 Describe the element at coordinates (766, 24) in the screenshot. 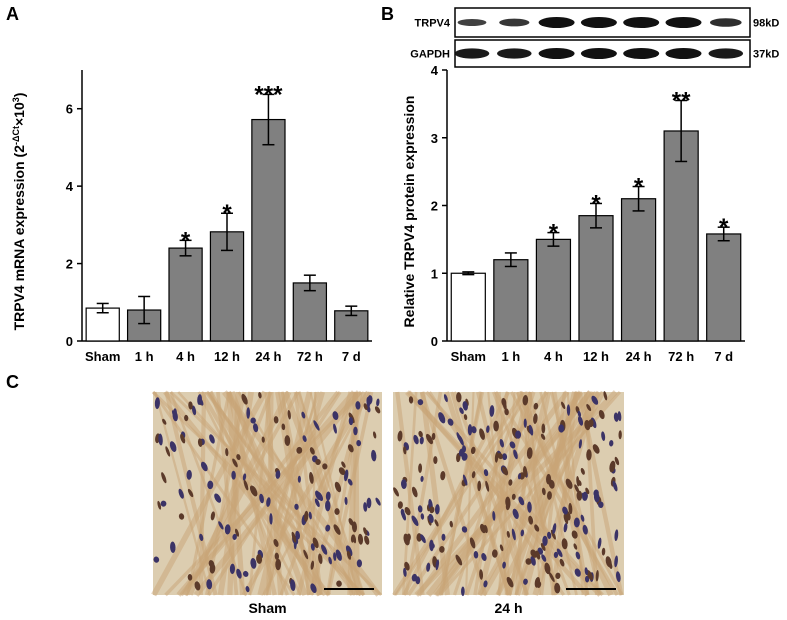

I see `blot-size: 98kD` at that location.